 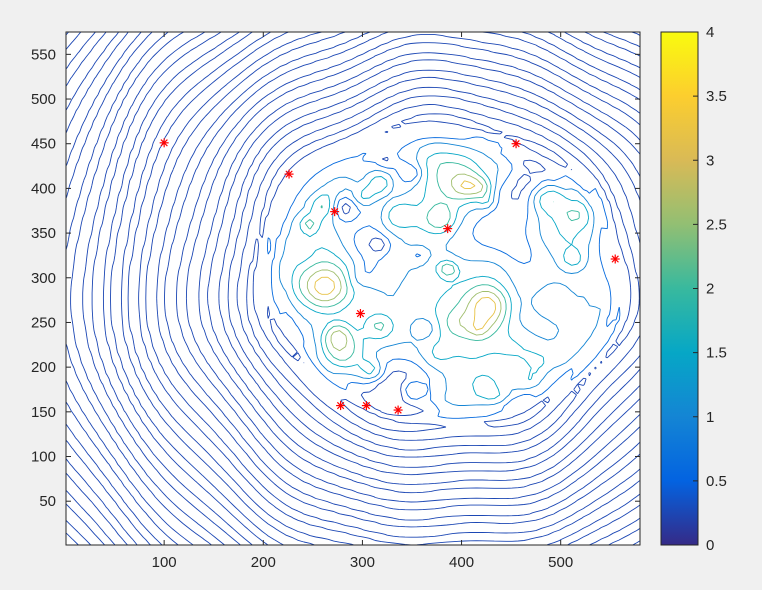 I want to click on y-tick-label: 300, so click(x=43, y=278).